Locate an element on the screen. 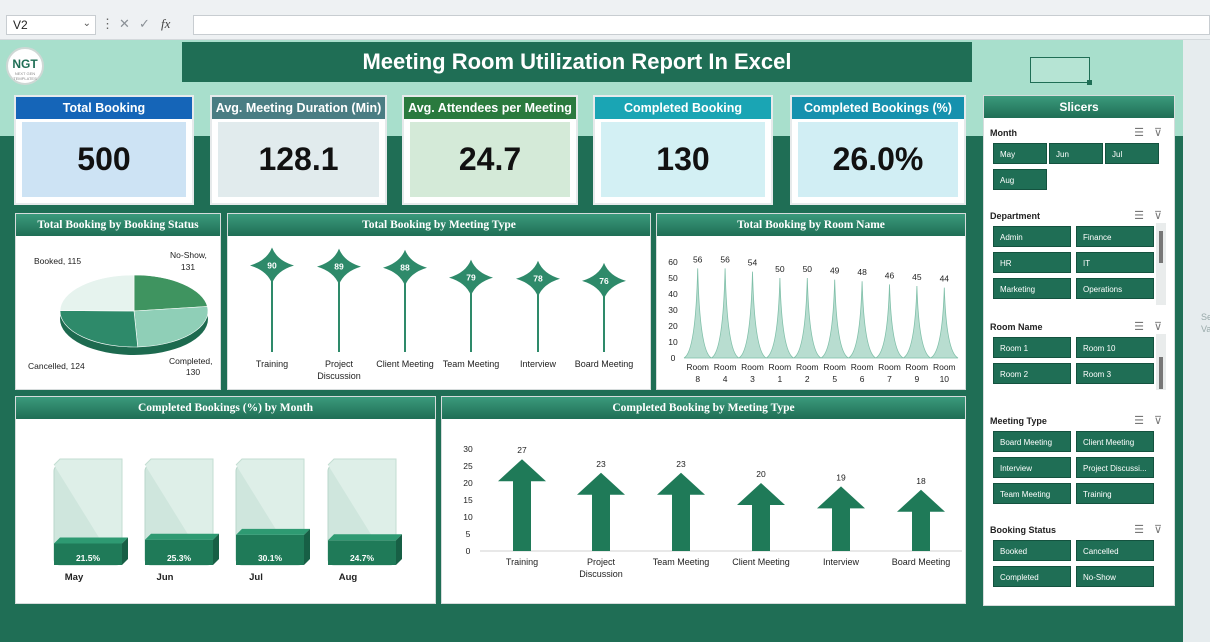 The width and height of the screenshot is (1210, 642). slicer-button: Interview is located at coordinates (1032, 467).